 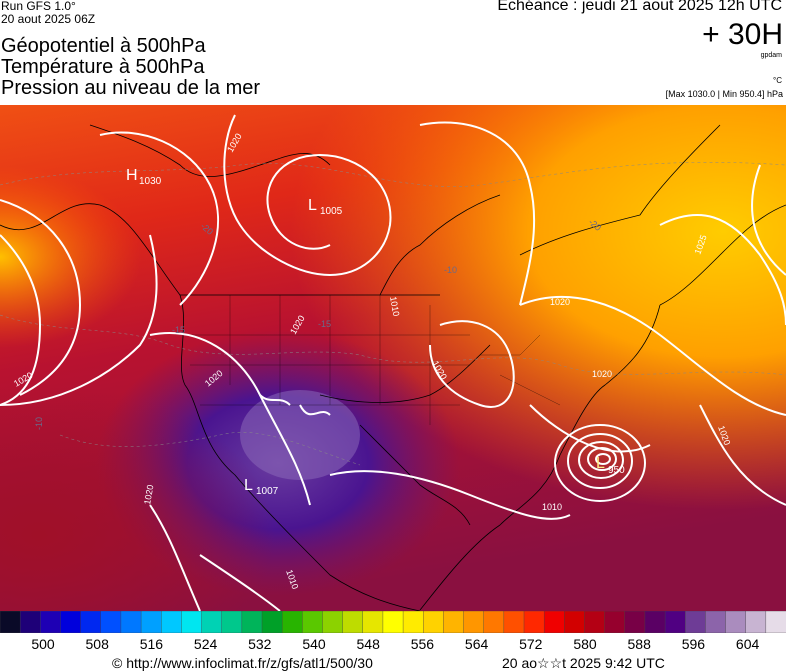 I want to click on scale-tick-label: 524, so click(x=205, y=644).